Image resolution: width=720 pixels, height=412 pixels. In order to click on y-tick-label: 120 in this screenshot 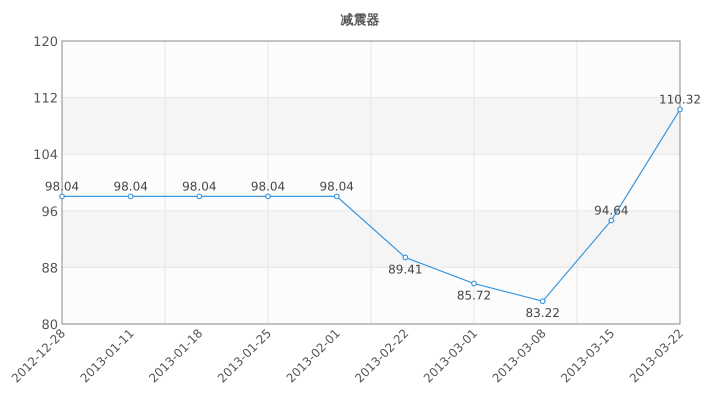, I will do `click(45, 42)`.